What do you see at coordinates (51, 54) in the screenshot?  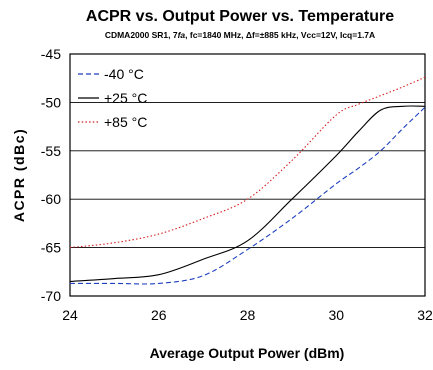 I see `y-tick-label: -45` at bounding box center [51, 54].